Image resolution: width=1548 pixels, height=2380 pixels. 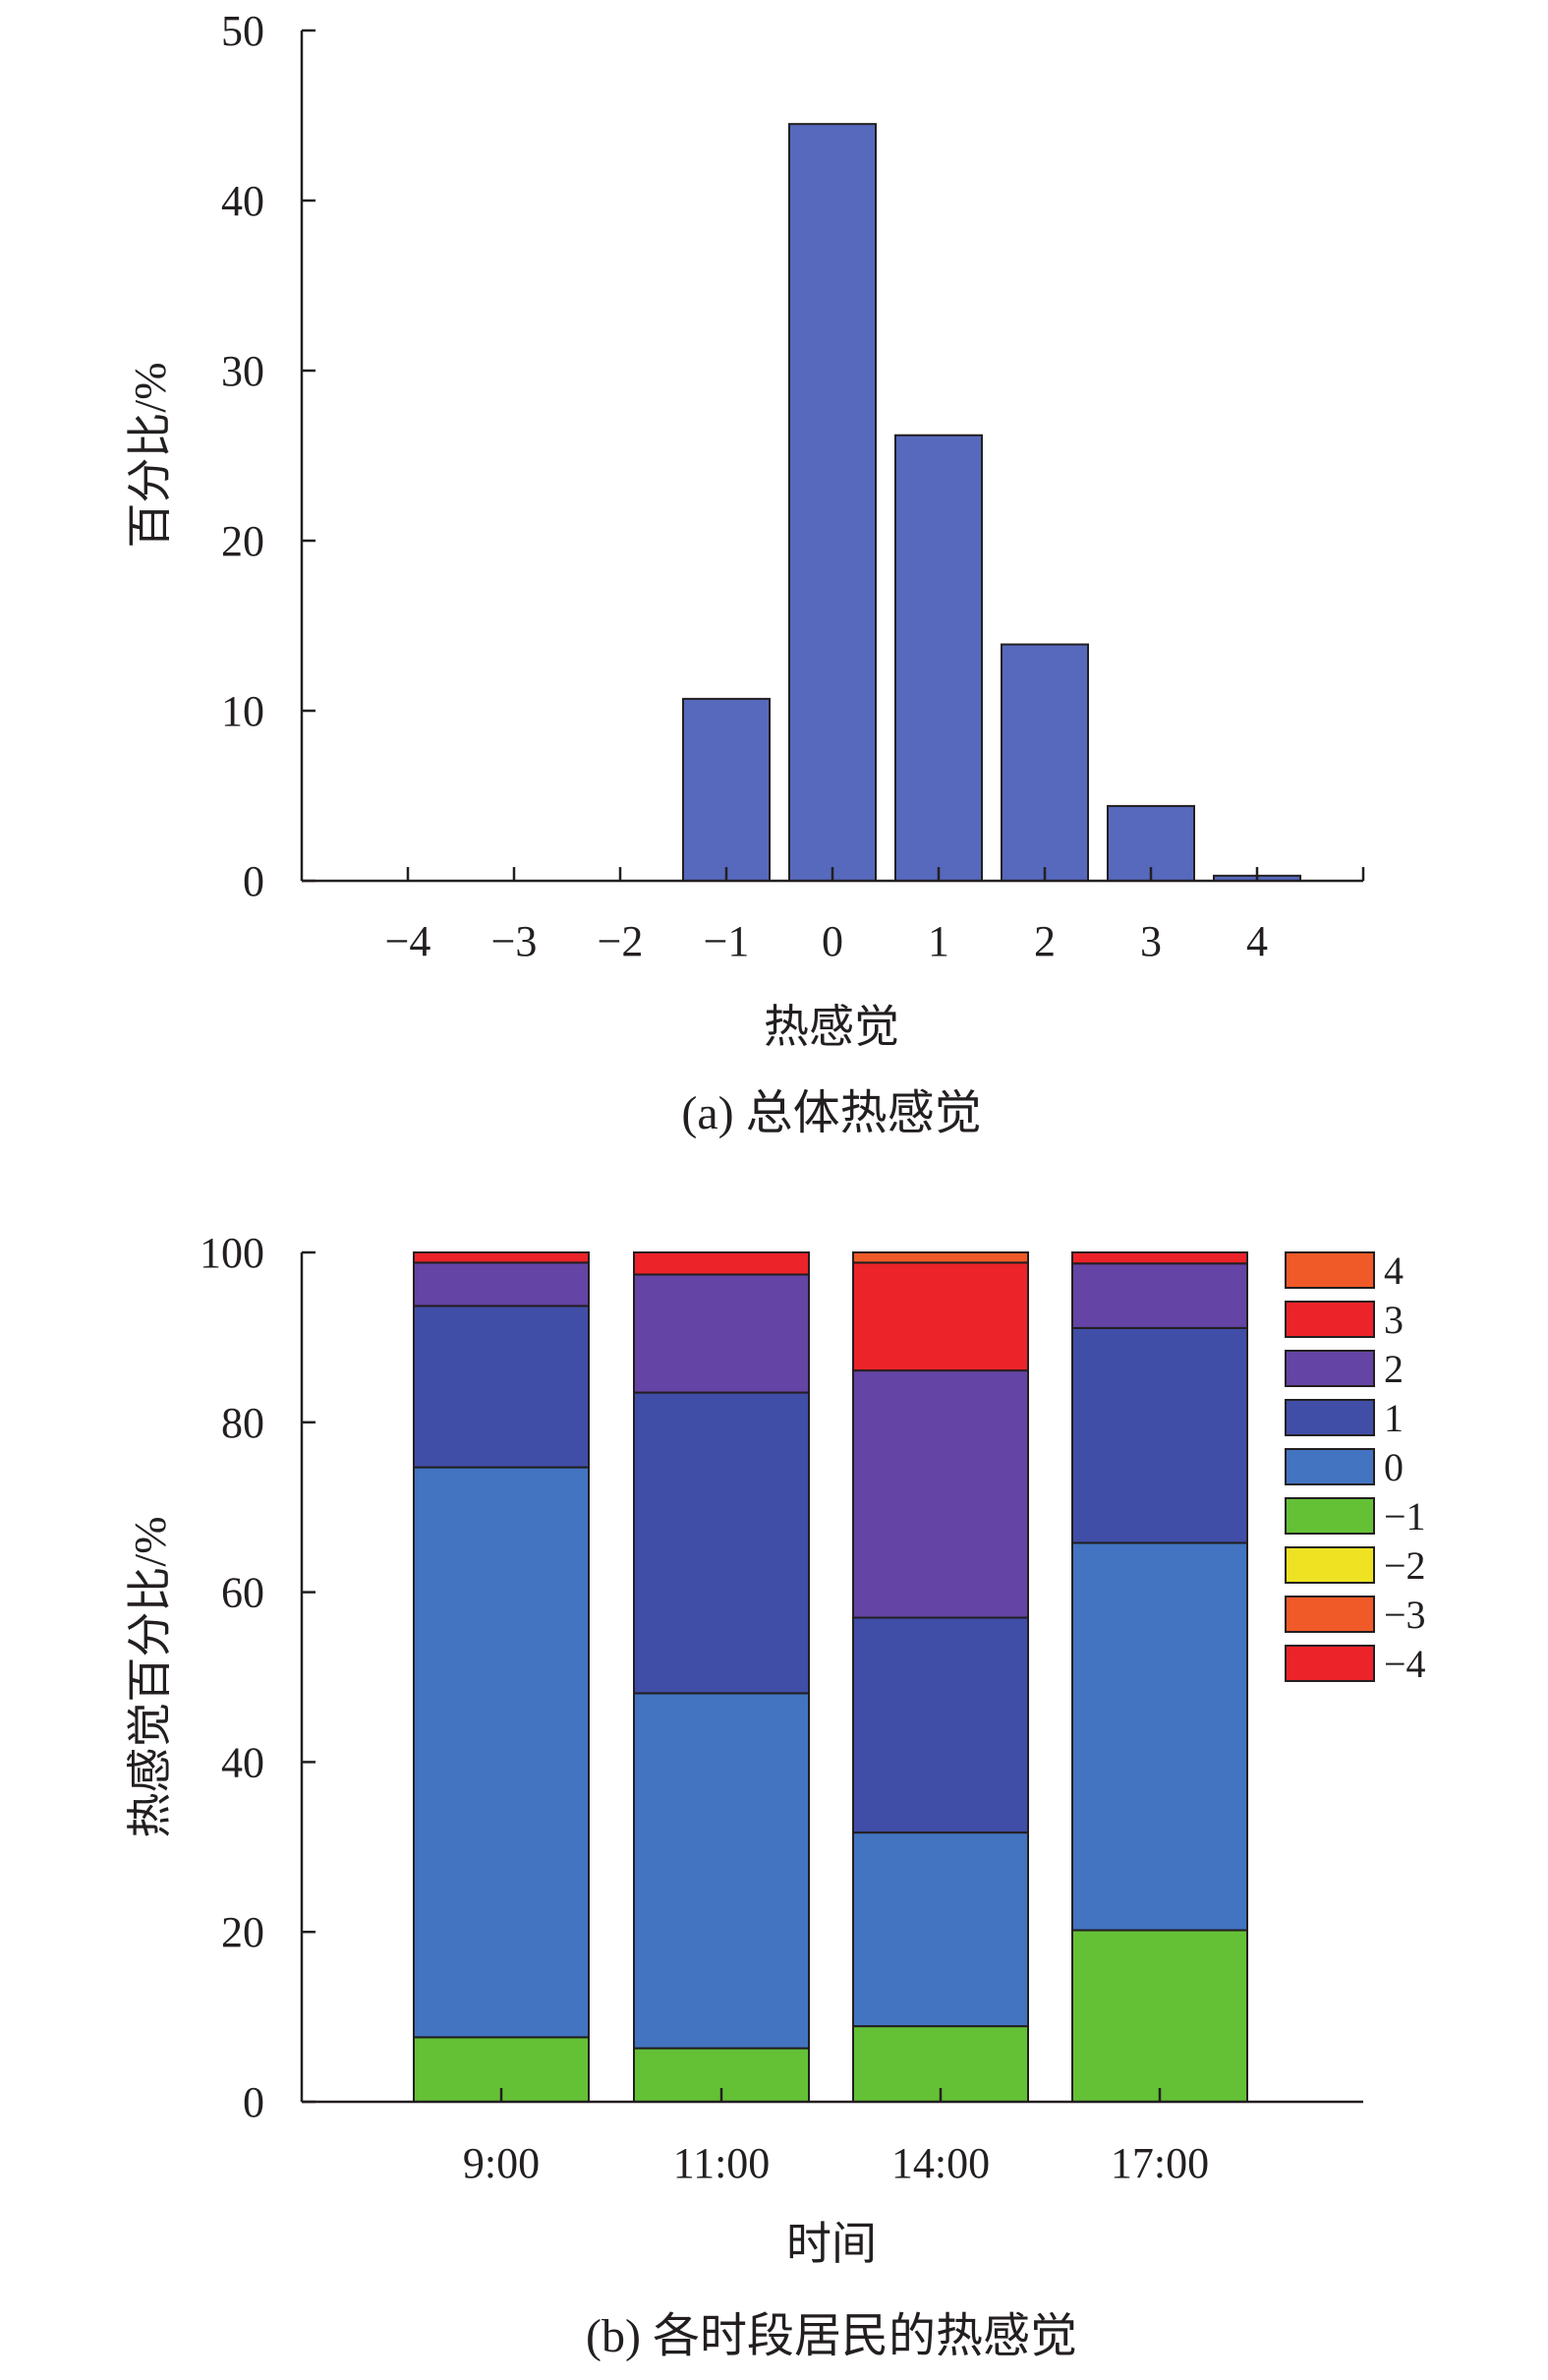 I want to click on y-tick-label: 100, so click(x=232, y=1253).